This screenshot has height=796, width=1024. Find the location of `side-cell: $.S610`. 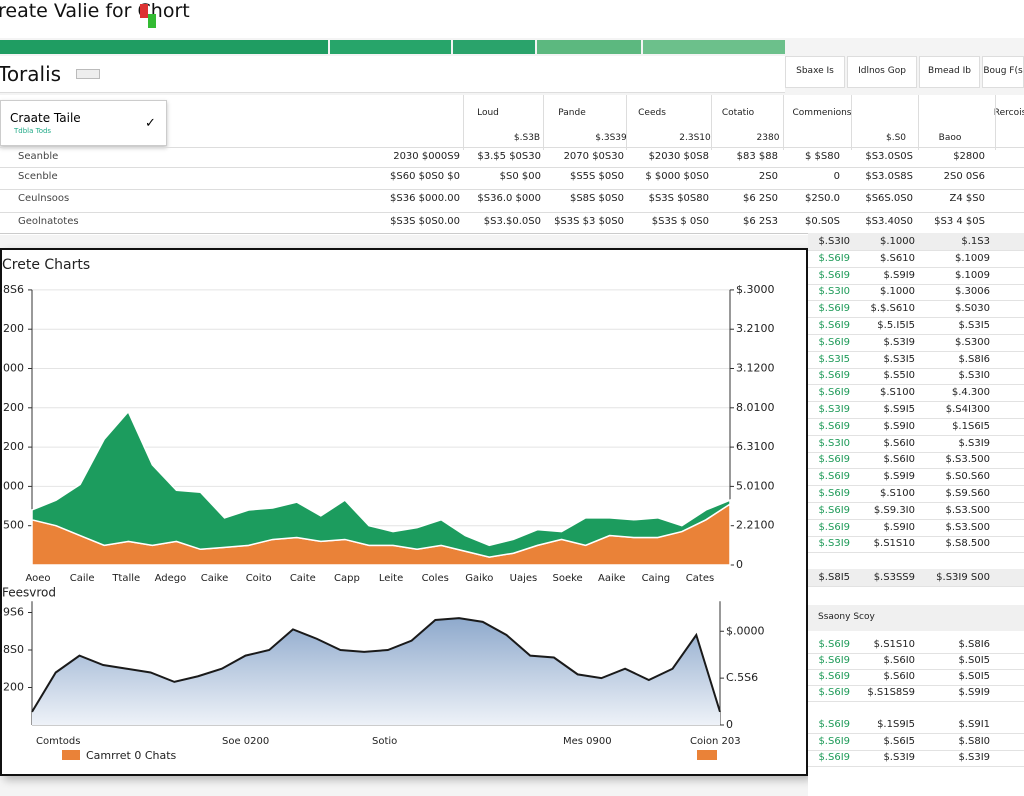

side-cell: $.S610 is located at coordinates (897, 258).